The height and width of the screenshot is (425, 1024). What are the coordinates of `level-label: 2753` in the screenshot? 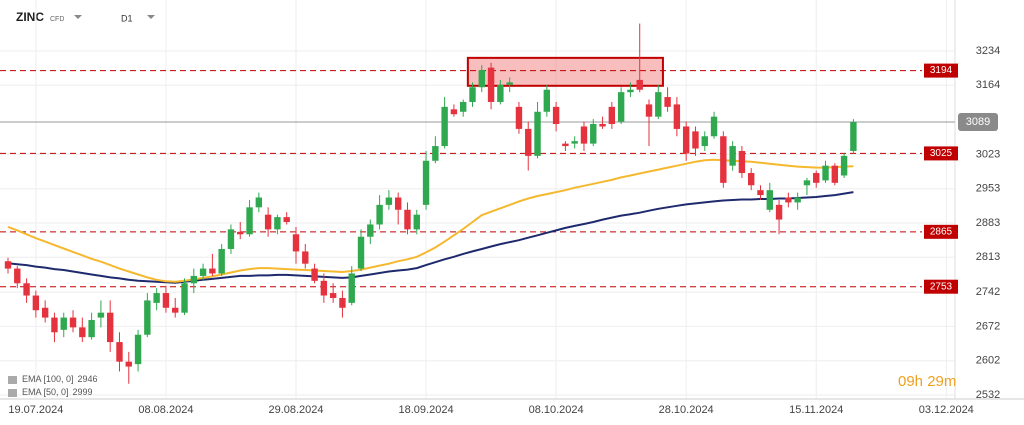 It's located at (941, 286).